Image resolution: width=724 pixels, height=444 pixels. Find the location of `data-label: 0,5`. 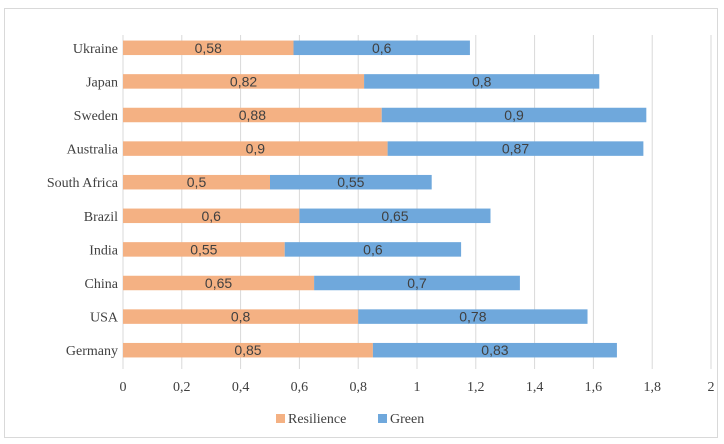

data-label: 0,5 is located at coordinates (197, 182).